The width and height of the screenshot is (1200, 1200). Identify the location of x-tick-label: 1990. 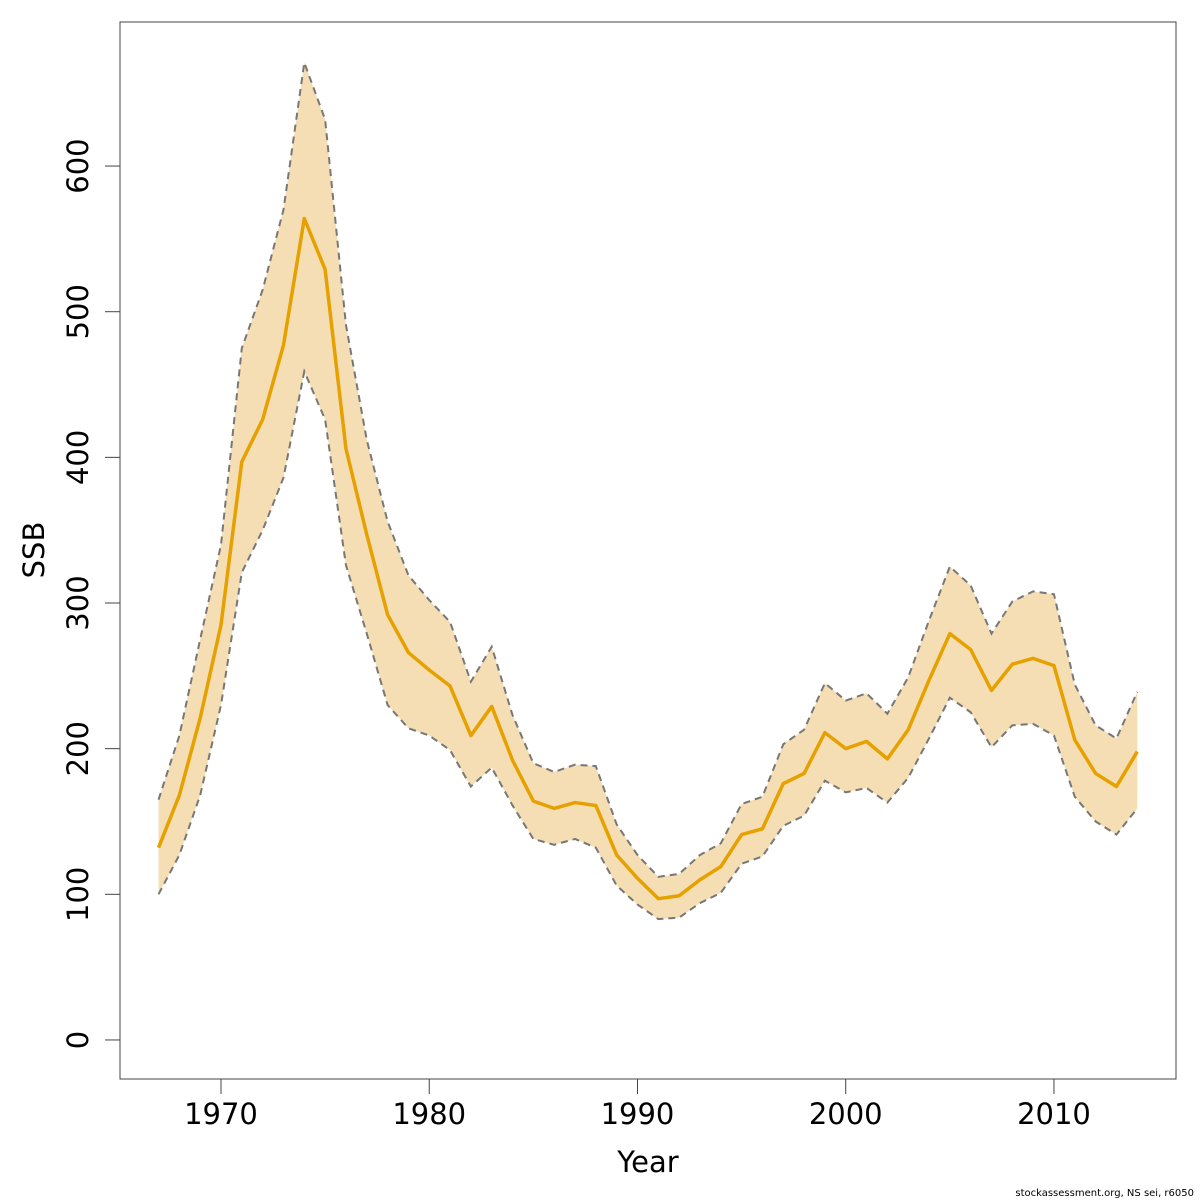
(638, 1114).